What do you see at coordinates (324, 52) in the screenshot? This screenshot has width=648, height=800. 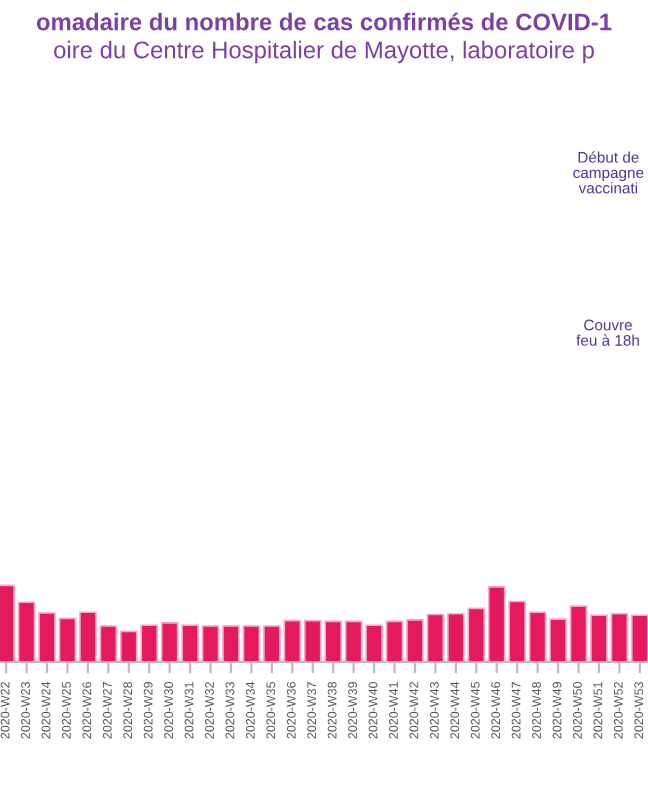 I see `chart-subtitle: oire du Centre Hospitalier de Mayotte, laboratoire p` at bounding box center [324, 52].